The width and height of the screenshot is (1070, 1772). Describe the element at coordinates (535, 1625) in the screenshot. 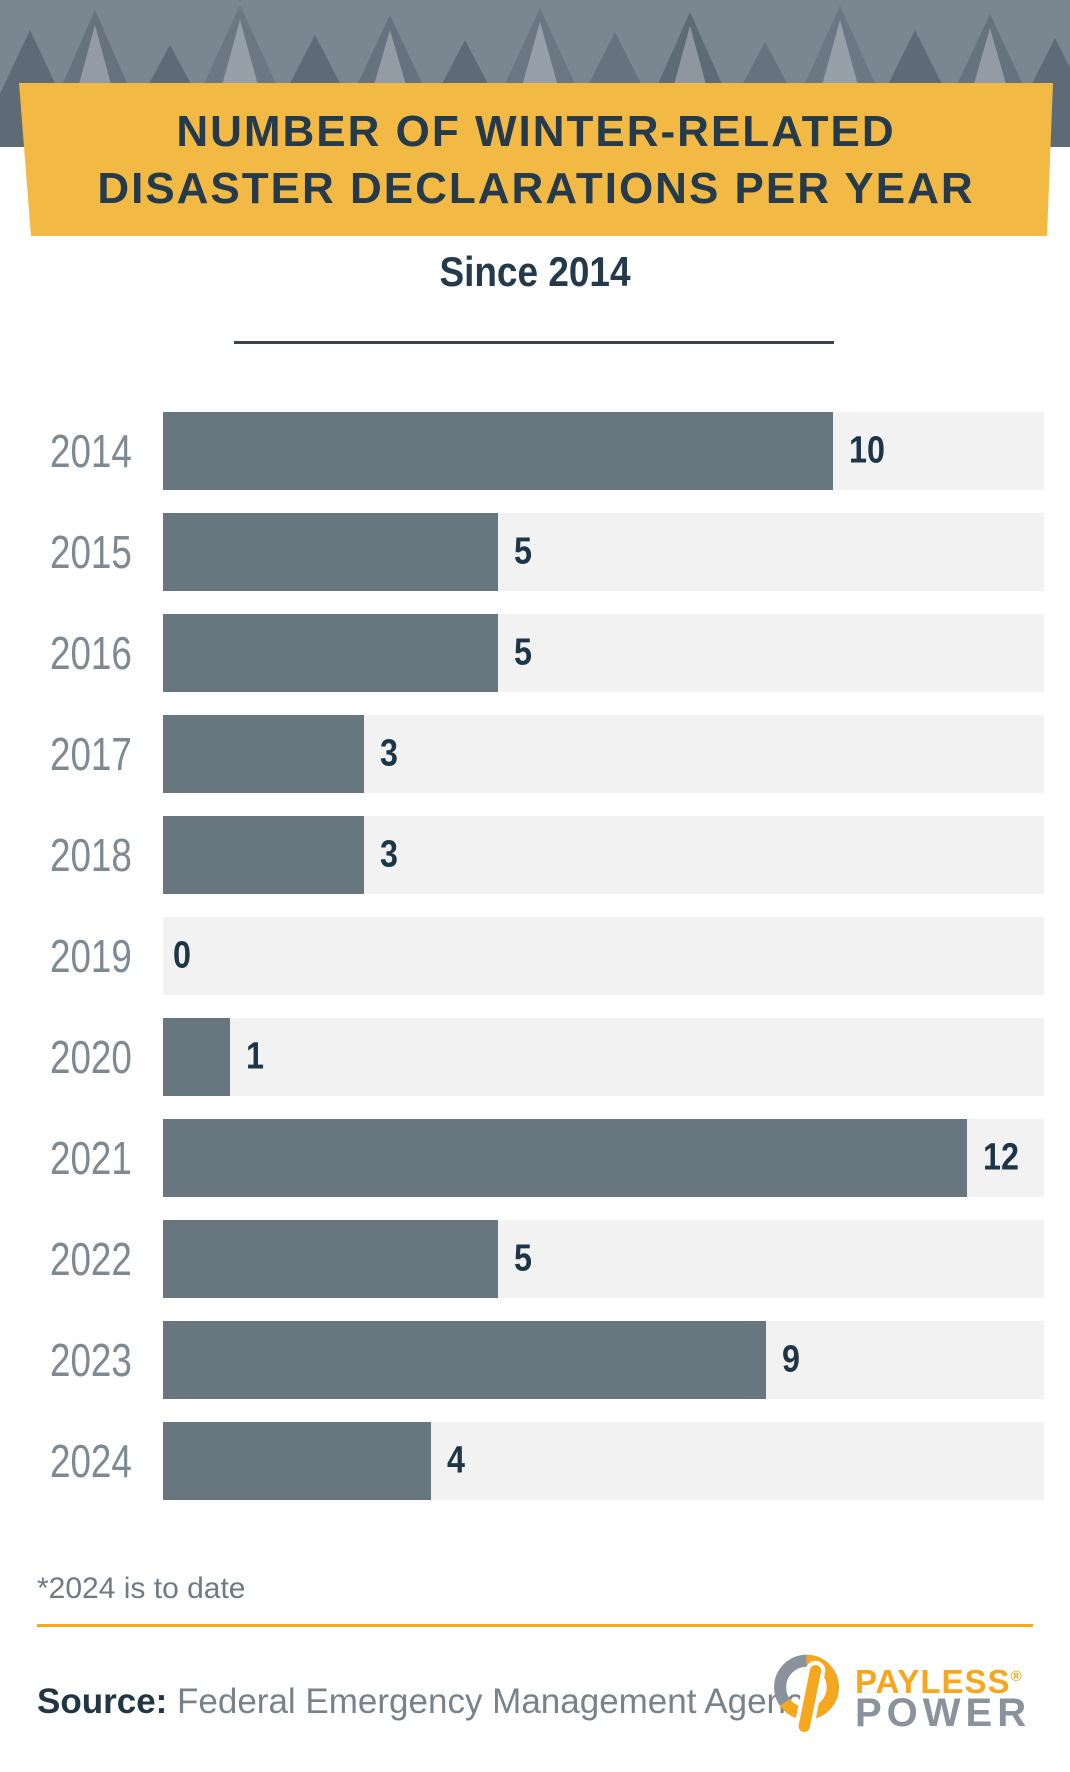

I see `footer-divider` at that location.